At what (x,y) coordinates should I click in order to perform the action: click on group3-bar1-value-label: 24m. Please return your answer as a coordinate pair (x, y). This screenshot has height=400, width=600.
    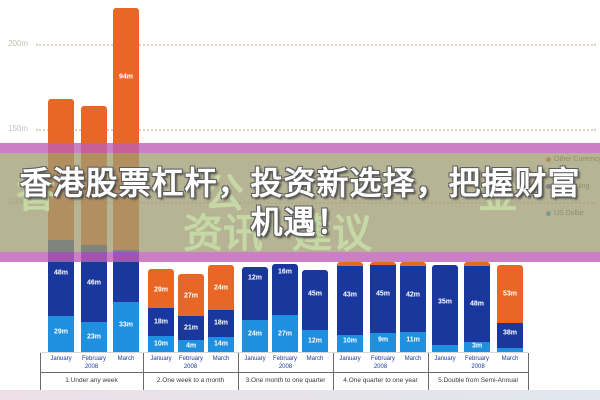
    Looking at the image, I should click on (254, 334).